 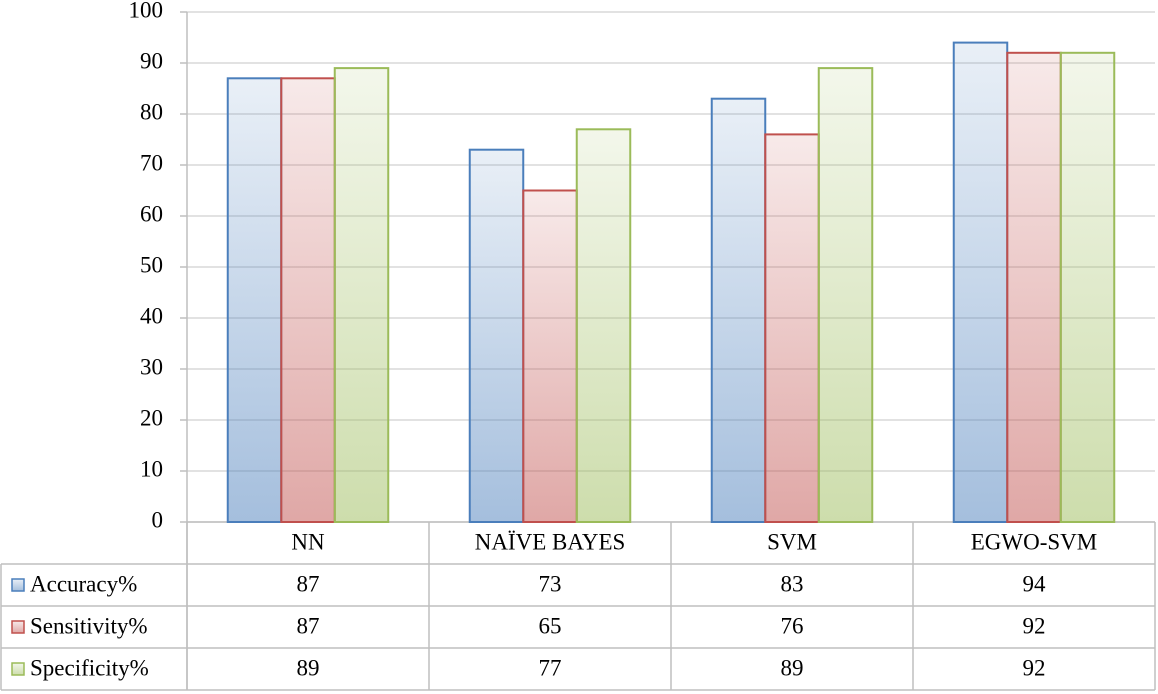 What do you see at coordinates (151, 417) in the screenshot?
I see `y-tick-label: 20` at bounding box center [151, 417].